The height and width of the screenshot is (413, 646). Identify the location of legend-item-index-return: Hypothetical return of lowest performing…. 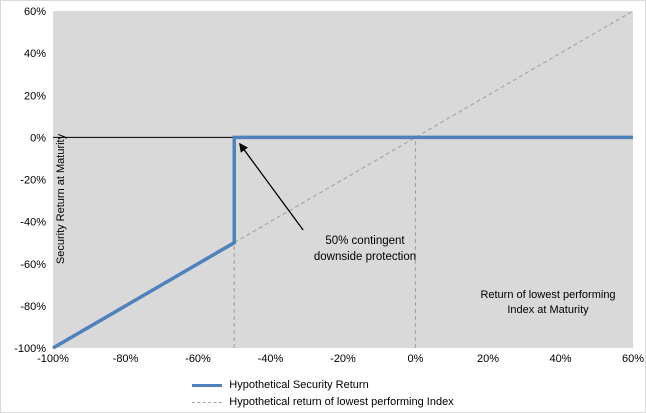
(323, 402).